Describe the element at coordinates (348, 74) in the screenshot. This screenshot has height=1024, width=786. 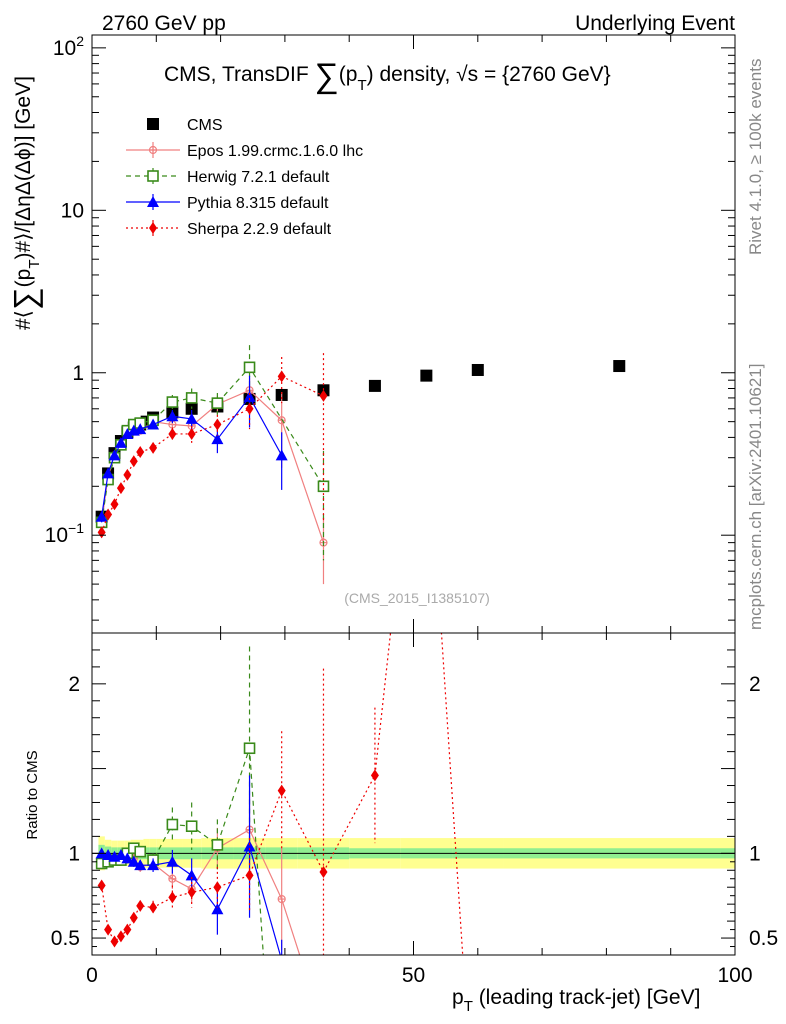
I see `title-p: (p` at that location.